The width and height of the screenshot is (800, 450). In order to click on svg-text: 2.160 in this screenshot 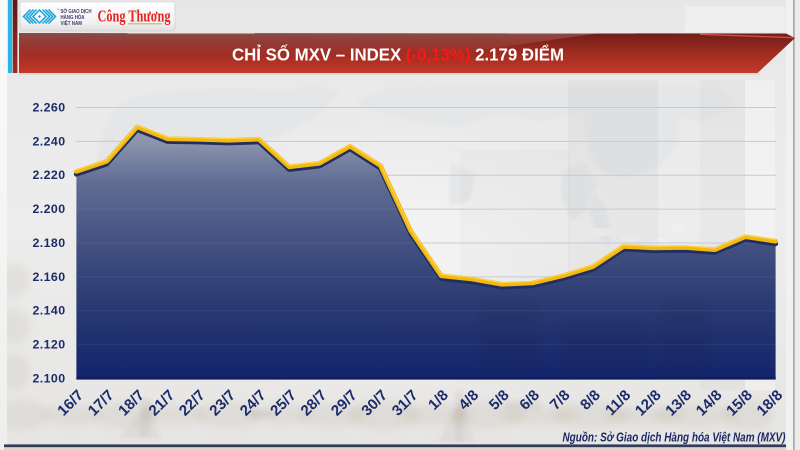, I will do `click(49, 277)`.